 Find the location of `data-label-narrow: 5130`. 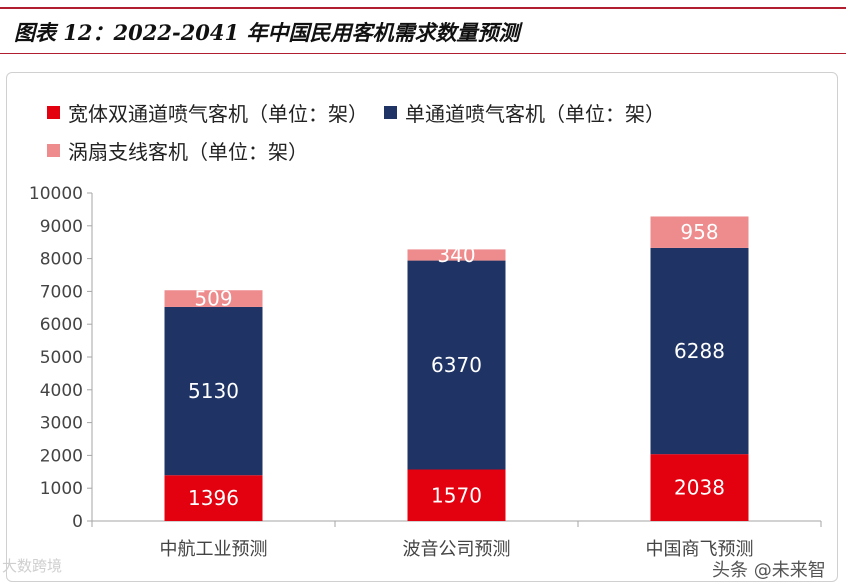

data-label-narrow: 5130 is located at coordinates (213, 391).